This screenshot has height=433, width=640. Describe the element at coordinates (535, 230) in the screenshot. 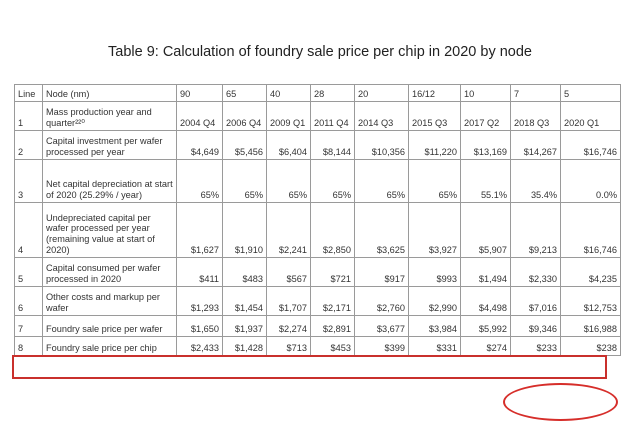

I see `table-cell: $9,213` at that location.